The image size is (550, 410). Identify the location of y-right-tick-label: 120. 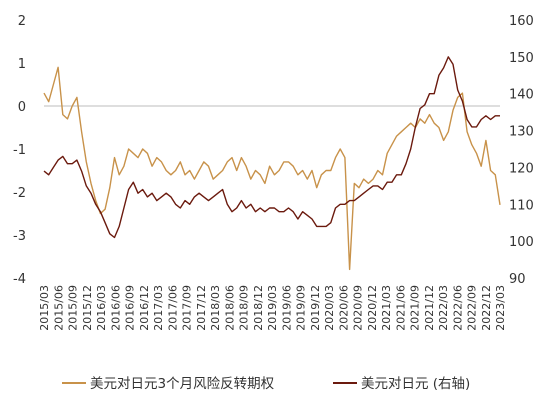
(521, 168).